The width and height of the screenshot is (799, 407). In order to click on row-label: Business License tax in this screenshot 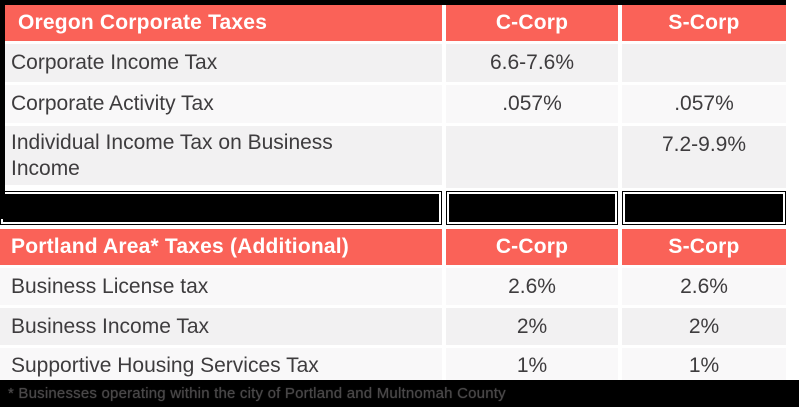, I will do `click(221, 286)`.